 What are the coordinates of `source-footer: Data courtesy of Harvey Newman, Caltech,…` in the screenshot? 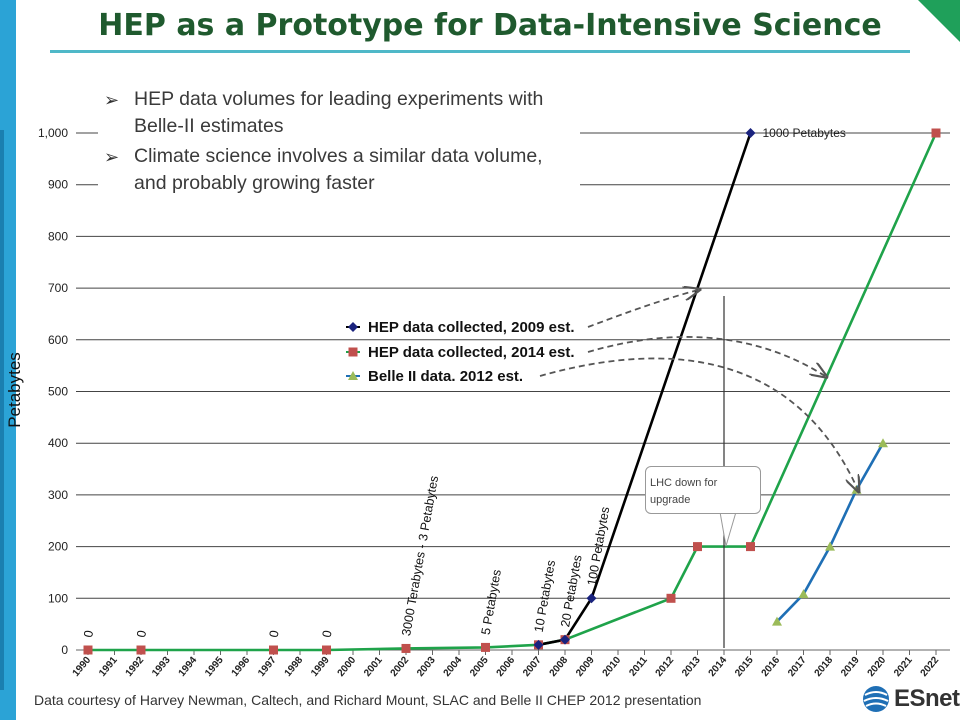 It's located at (368, 700).